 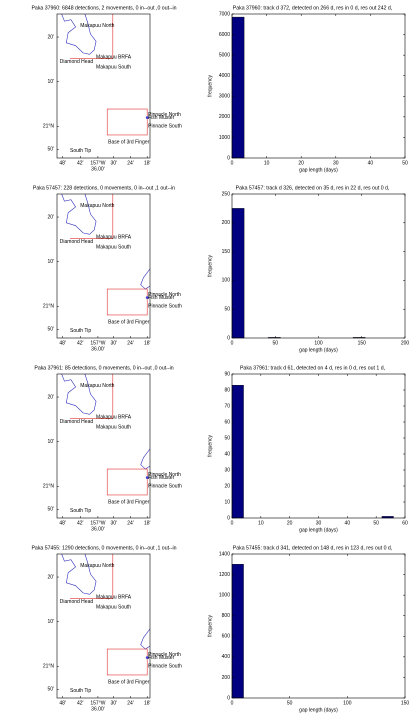 I want to click on y-tick-label: 70, so click(x=227, y=406).